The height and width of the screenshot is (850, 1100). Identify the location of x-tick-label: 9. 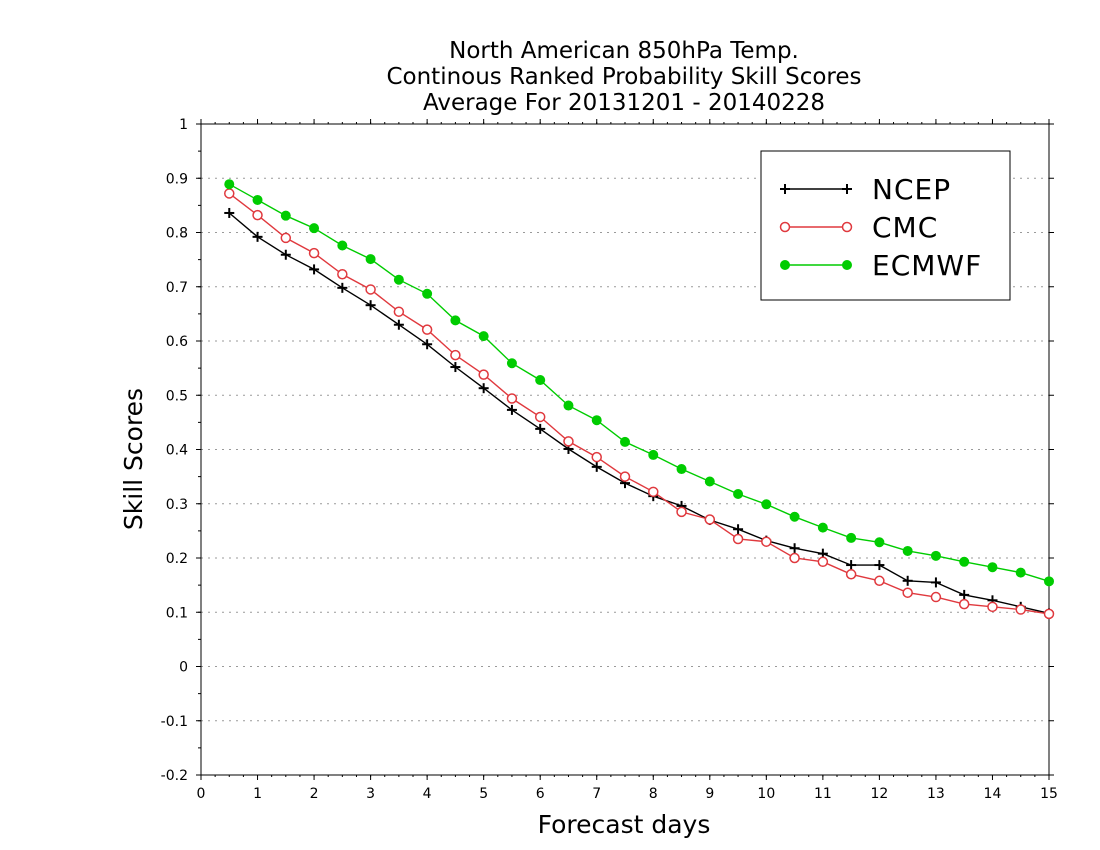
(709, 794).